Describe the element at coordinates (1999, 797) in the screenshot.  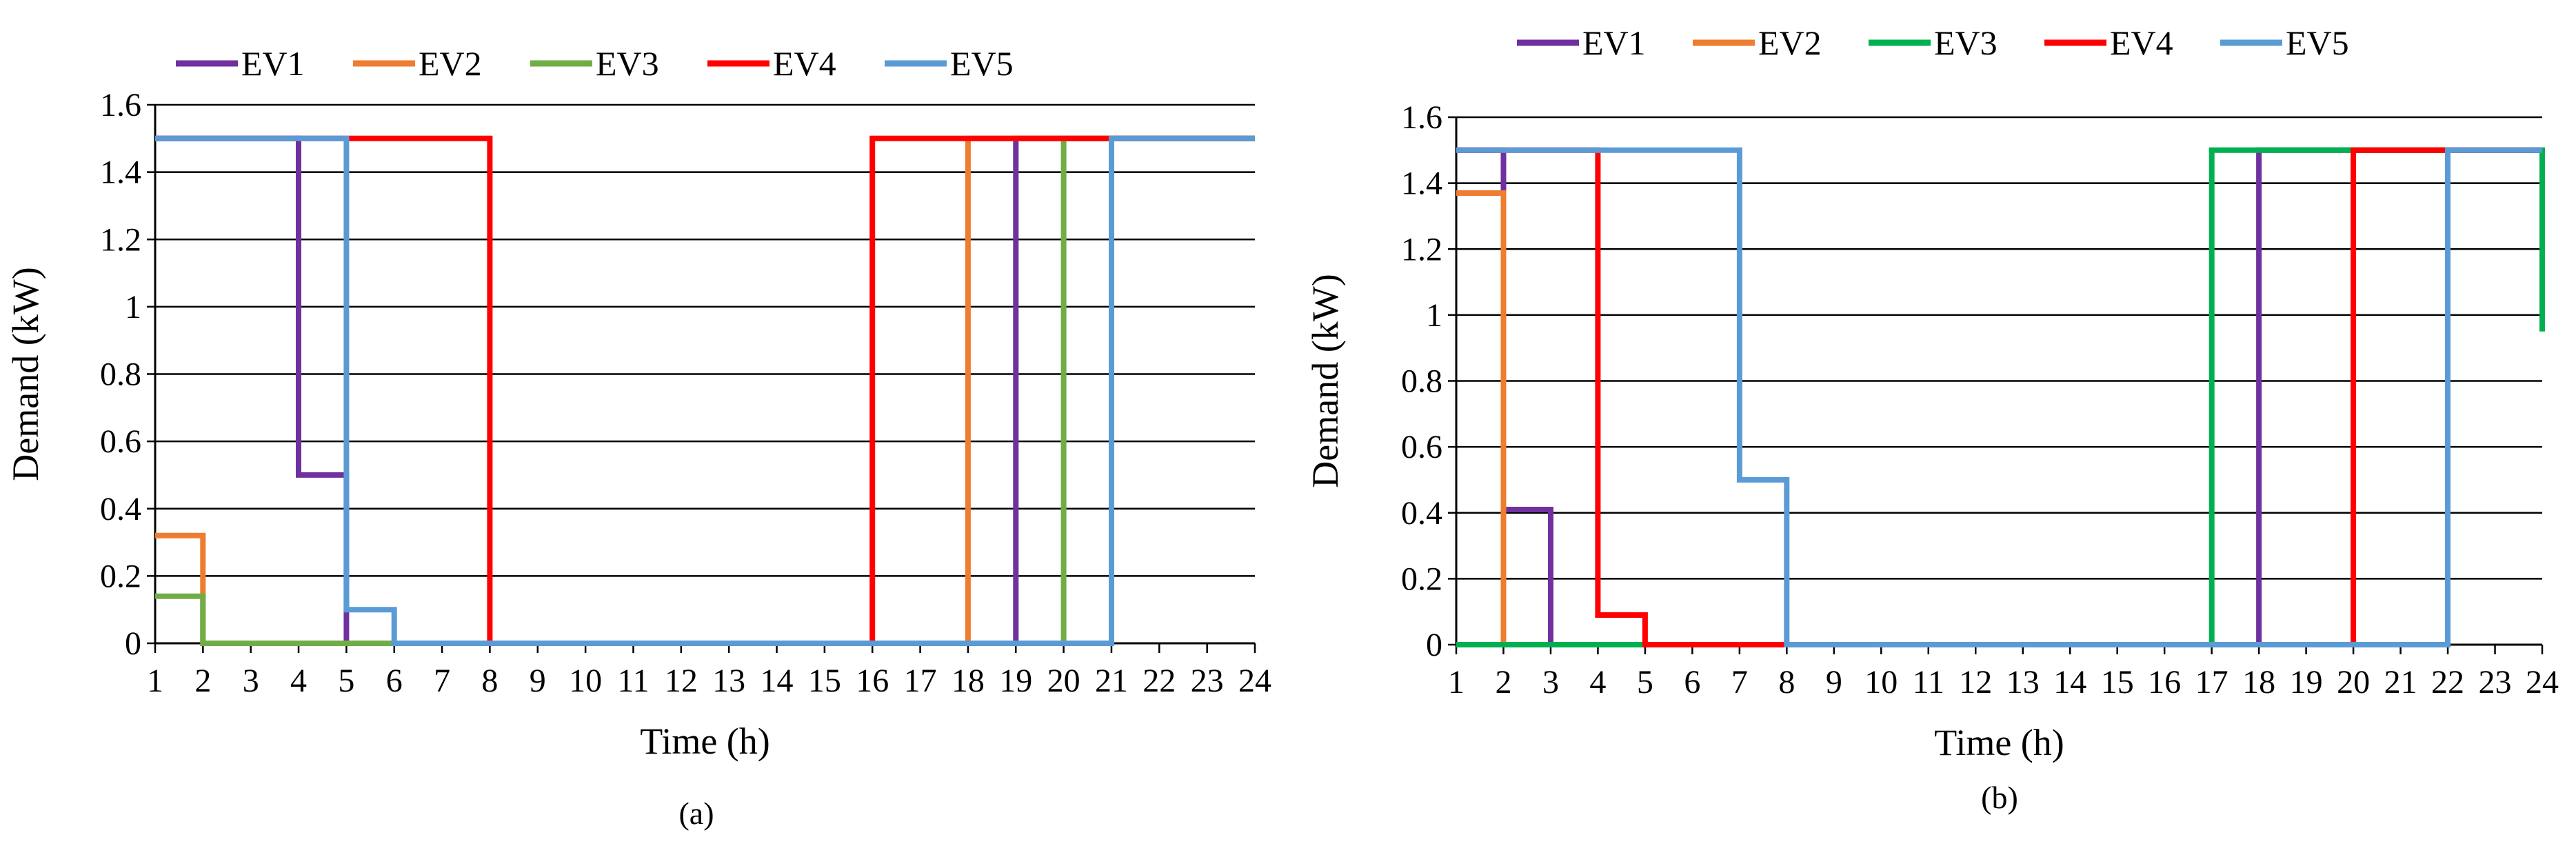
I see `panel-label: (b)` at that location.